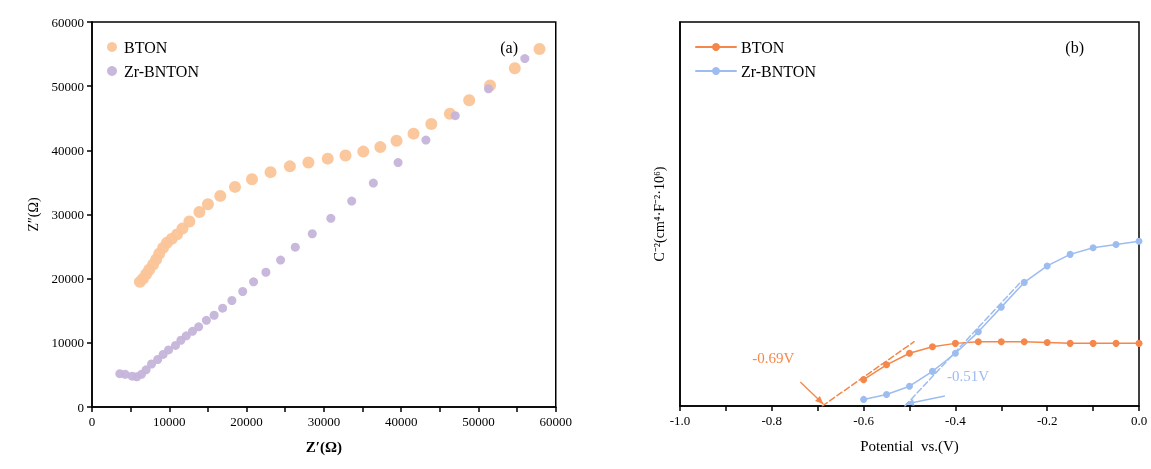 The height and width of the screenshot is (469, 1151). I want to click on x-tick-label: -0.6, so click(864, 420).